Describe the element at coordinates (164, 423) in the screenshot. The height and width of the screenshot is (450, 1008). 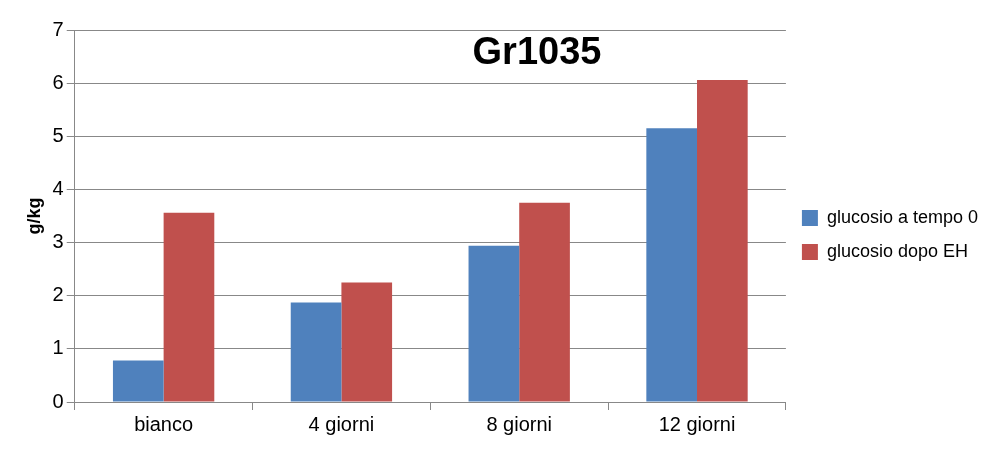
I see `x-tick-label: bianco` at that location.